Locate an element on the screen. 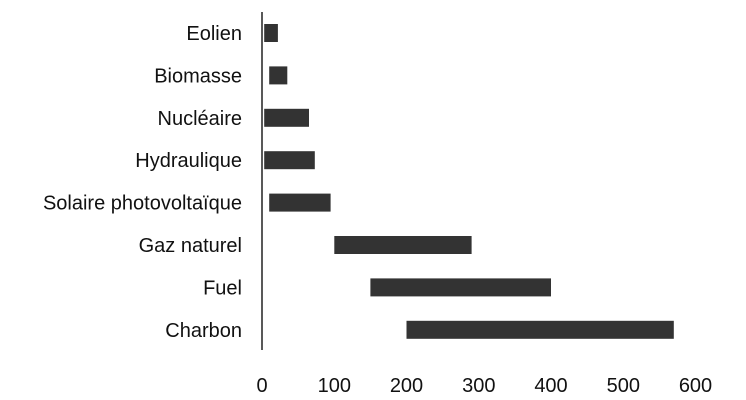  category-label-eolien: Eolien is located at coordinates (214, 34).